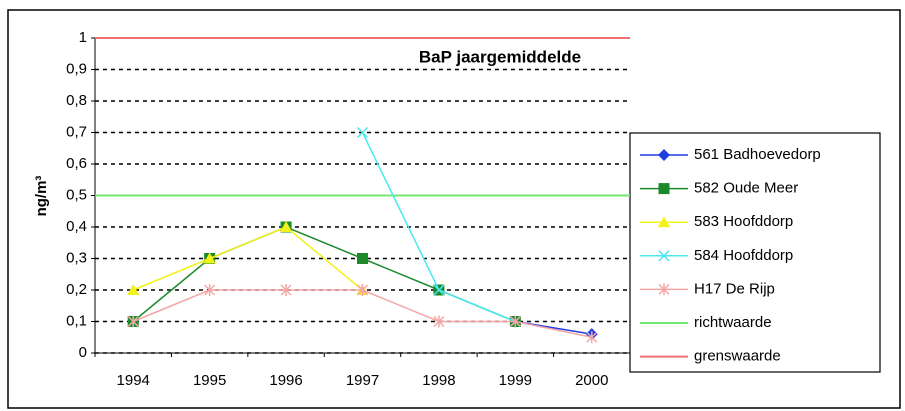 Image resolution: width=905 pixels, height=411 pixels. What do you see at coordinates (515, 380) in the screenshot?
I see `x-tick-label: 1999` at bounding box center [515, 380].